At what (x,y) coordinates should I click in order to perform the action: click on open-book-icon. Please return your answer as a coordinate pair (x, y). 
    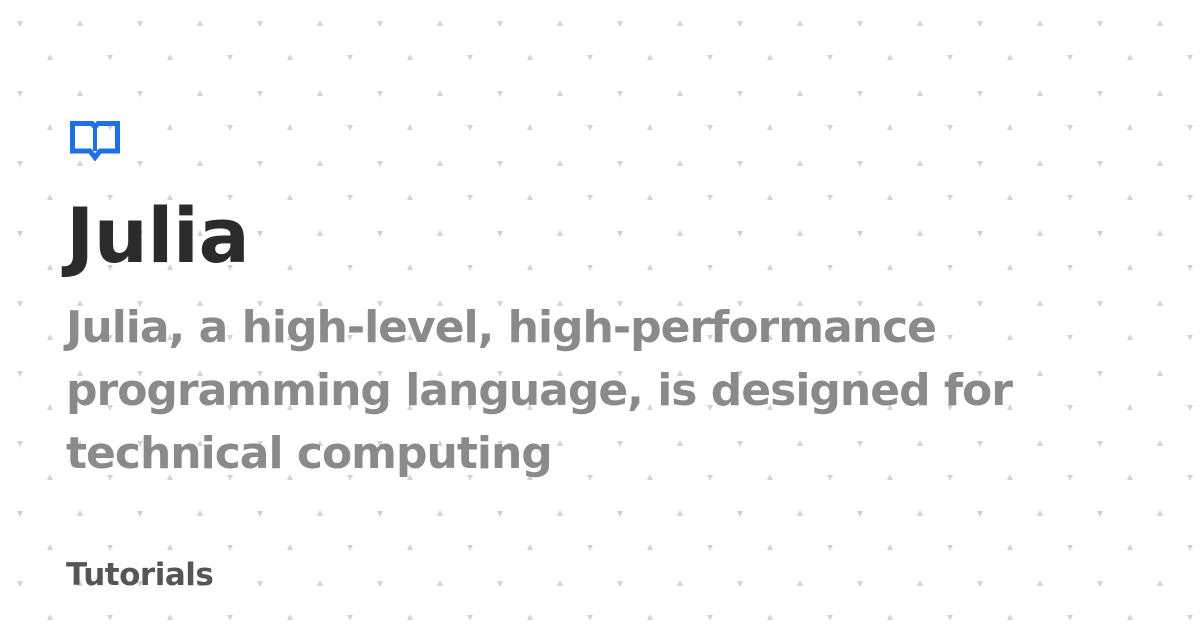
    Looking at the image, I should click on (95, 141).